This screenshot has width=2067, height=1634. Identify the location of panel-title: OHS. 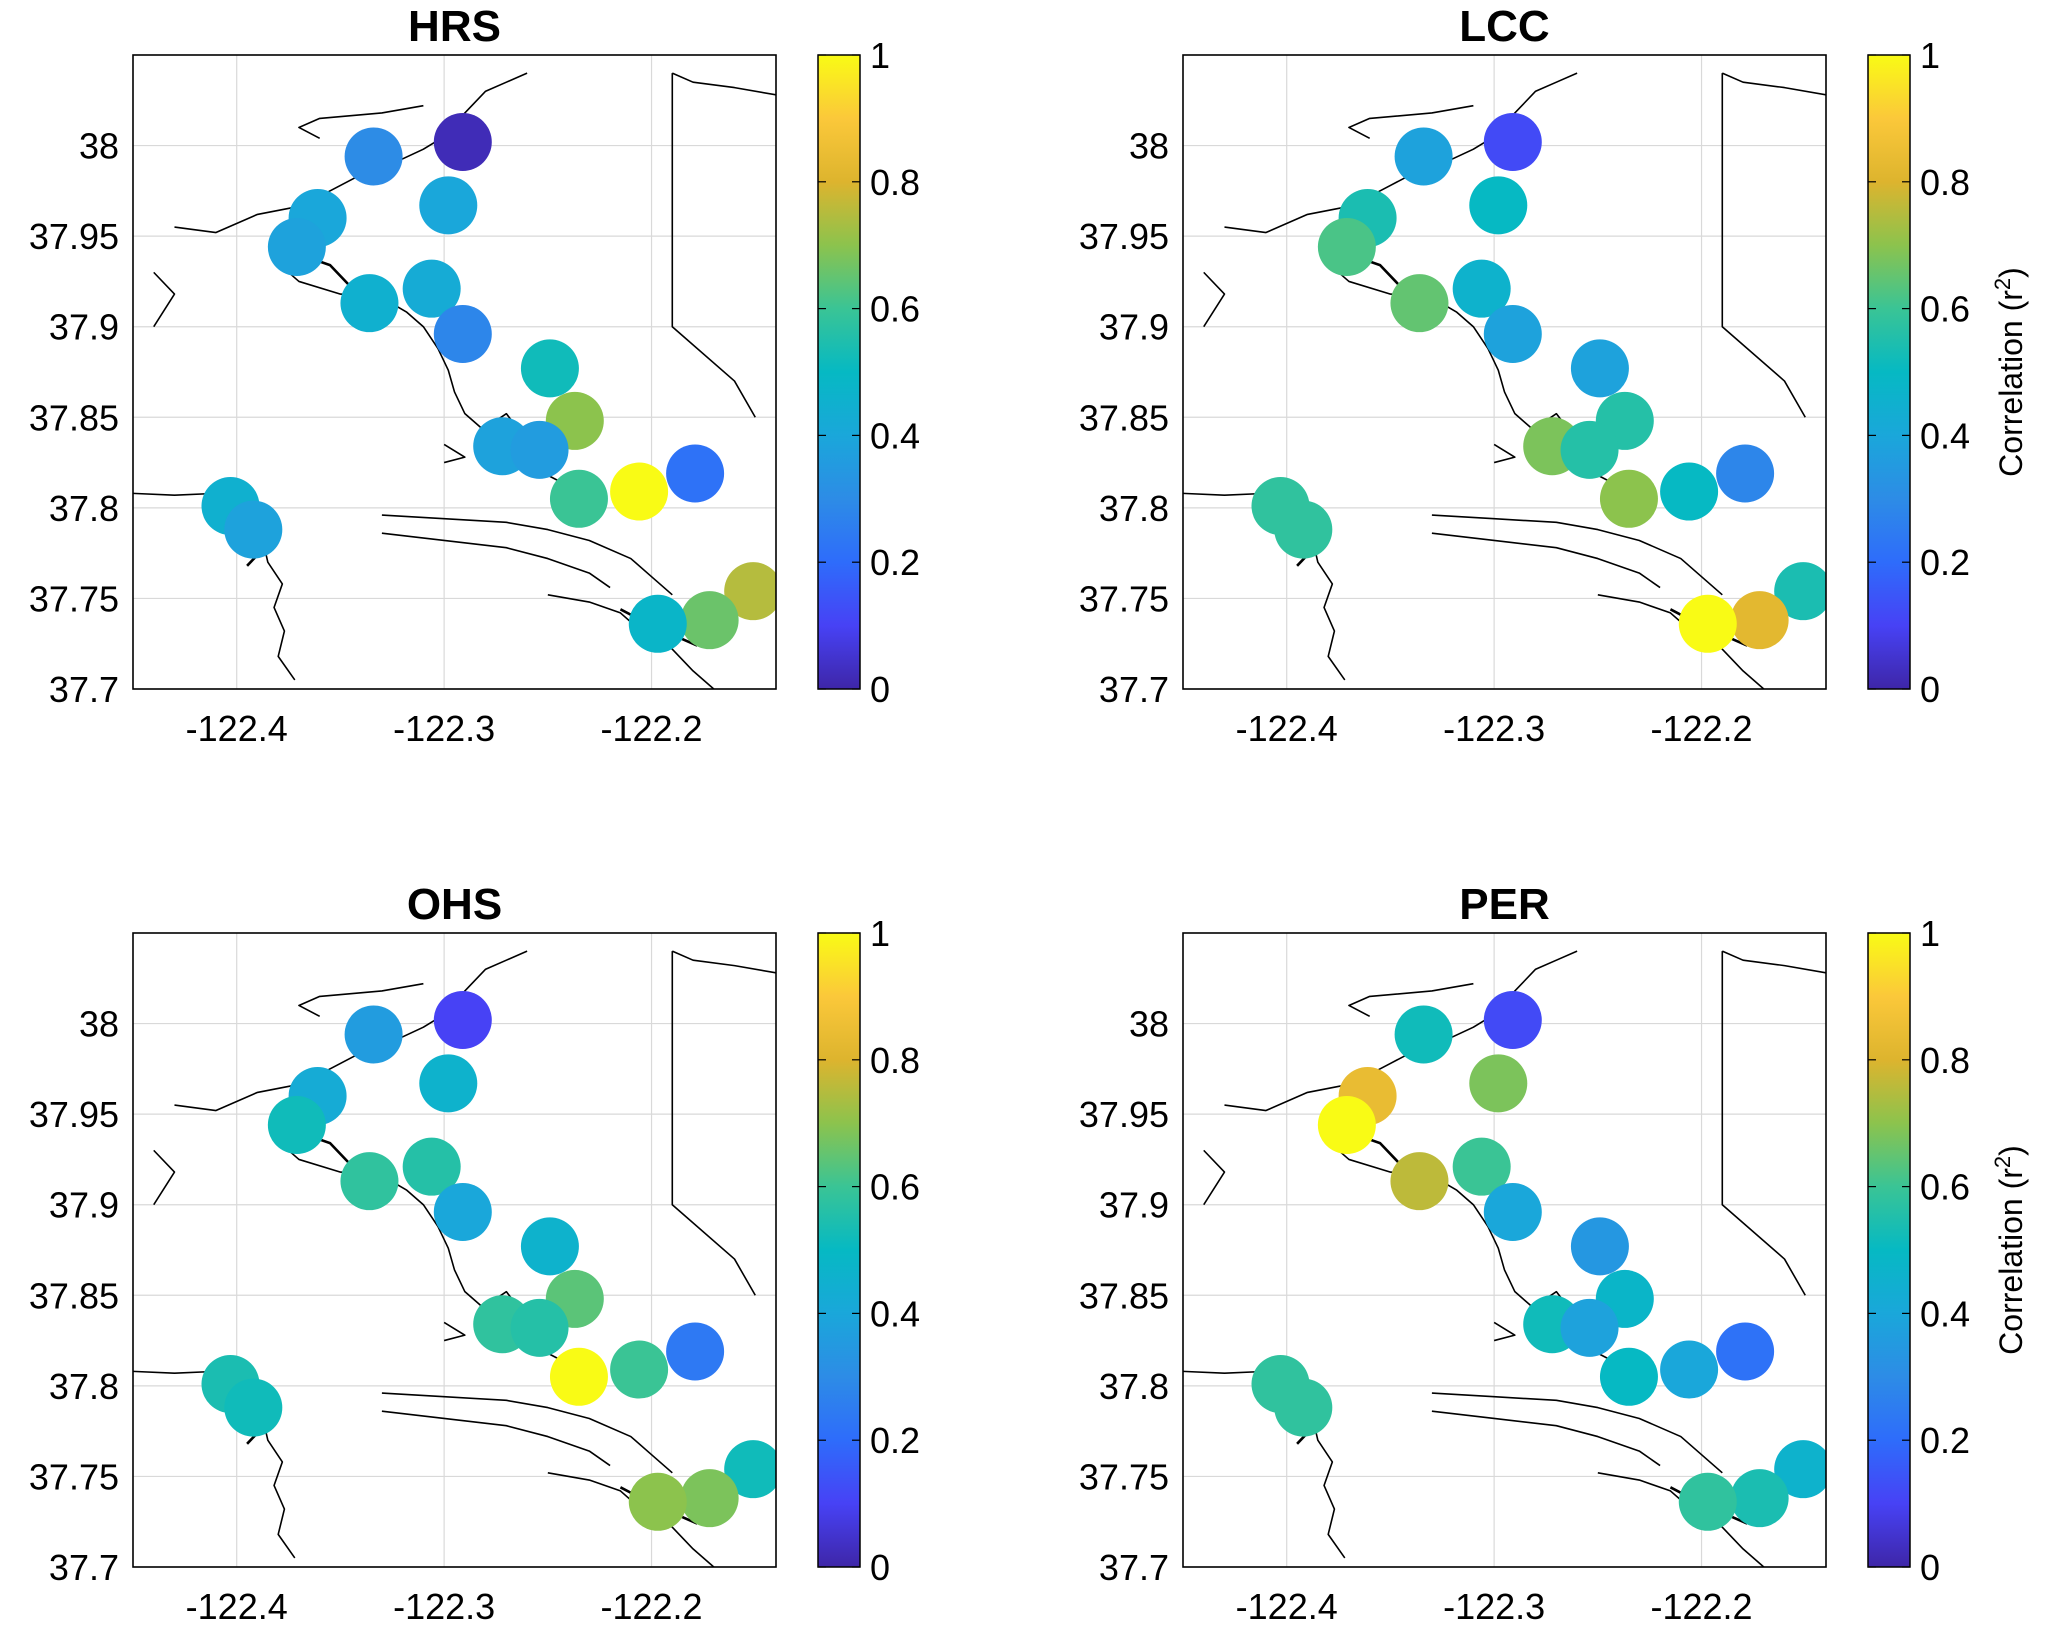
(454, 904).